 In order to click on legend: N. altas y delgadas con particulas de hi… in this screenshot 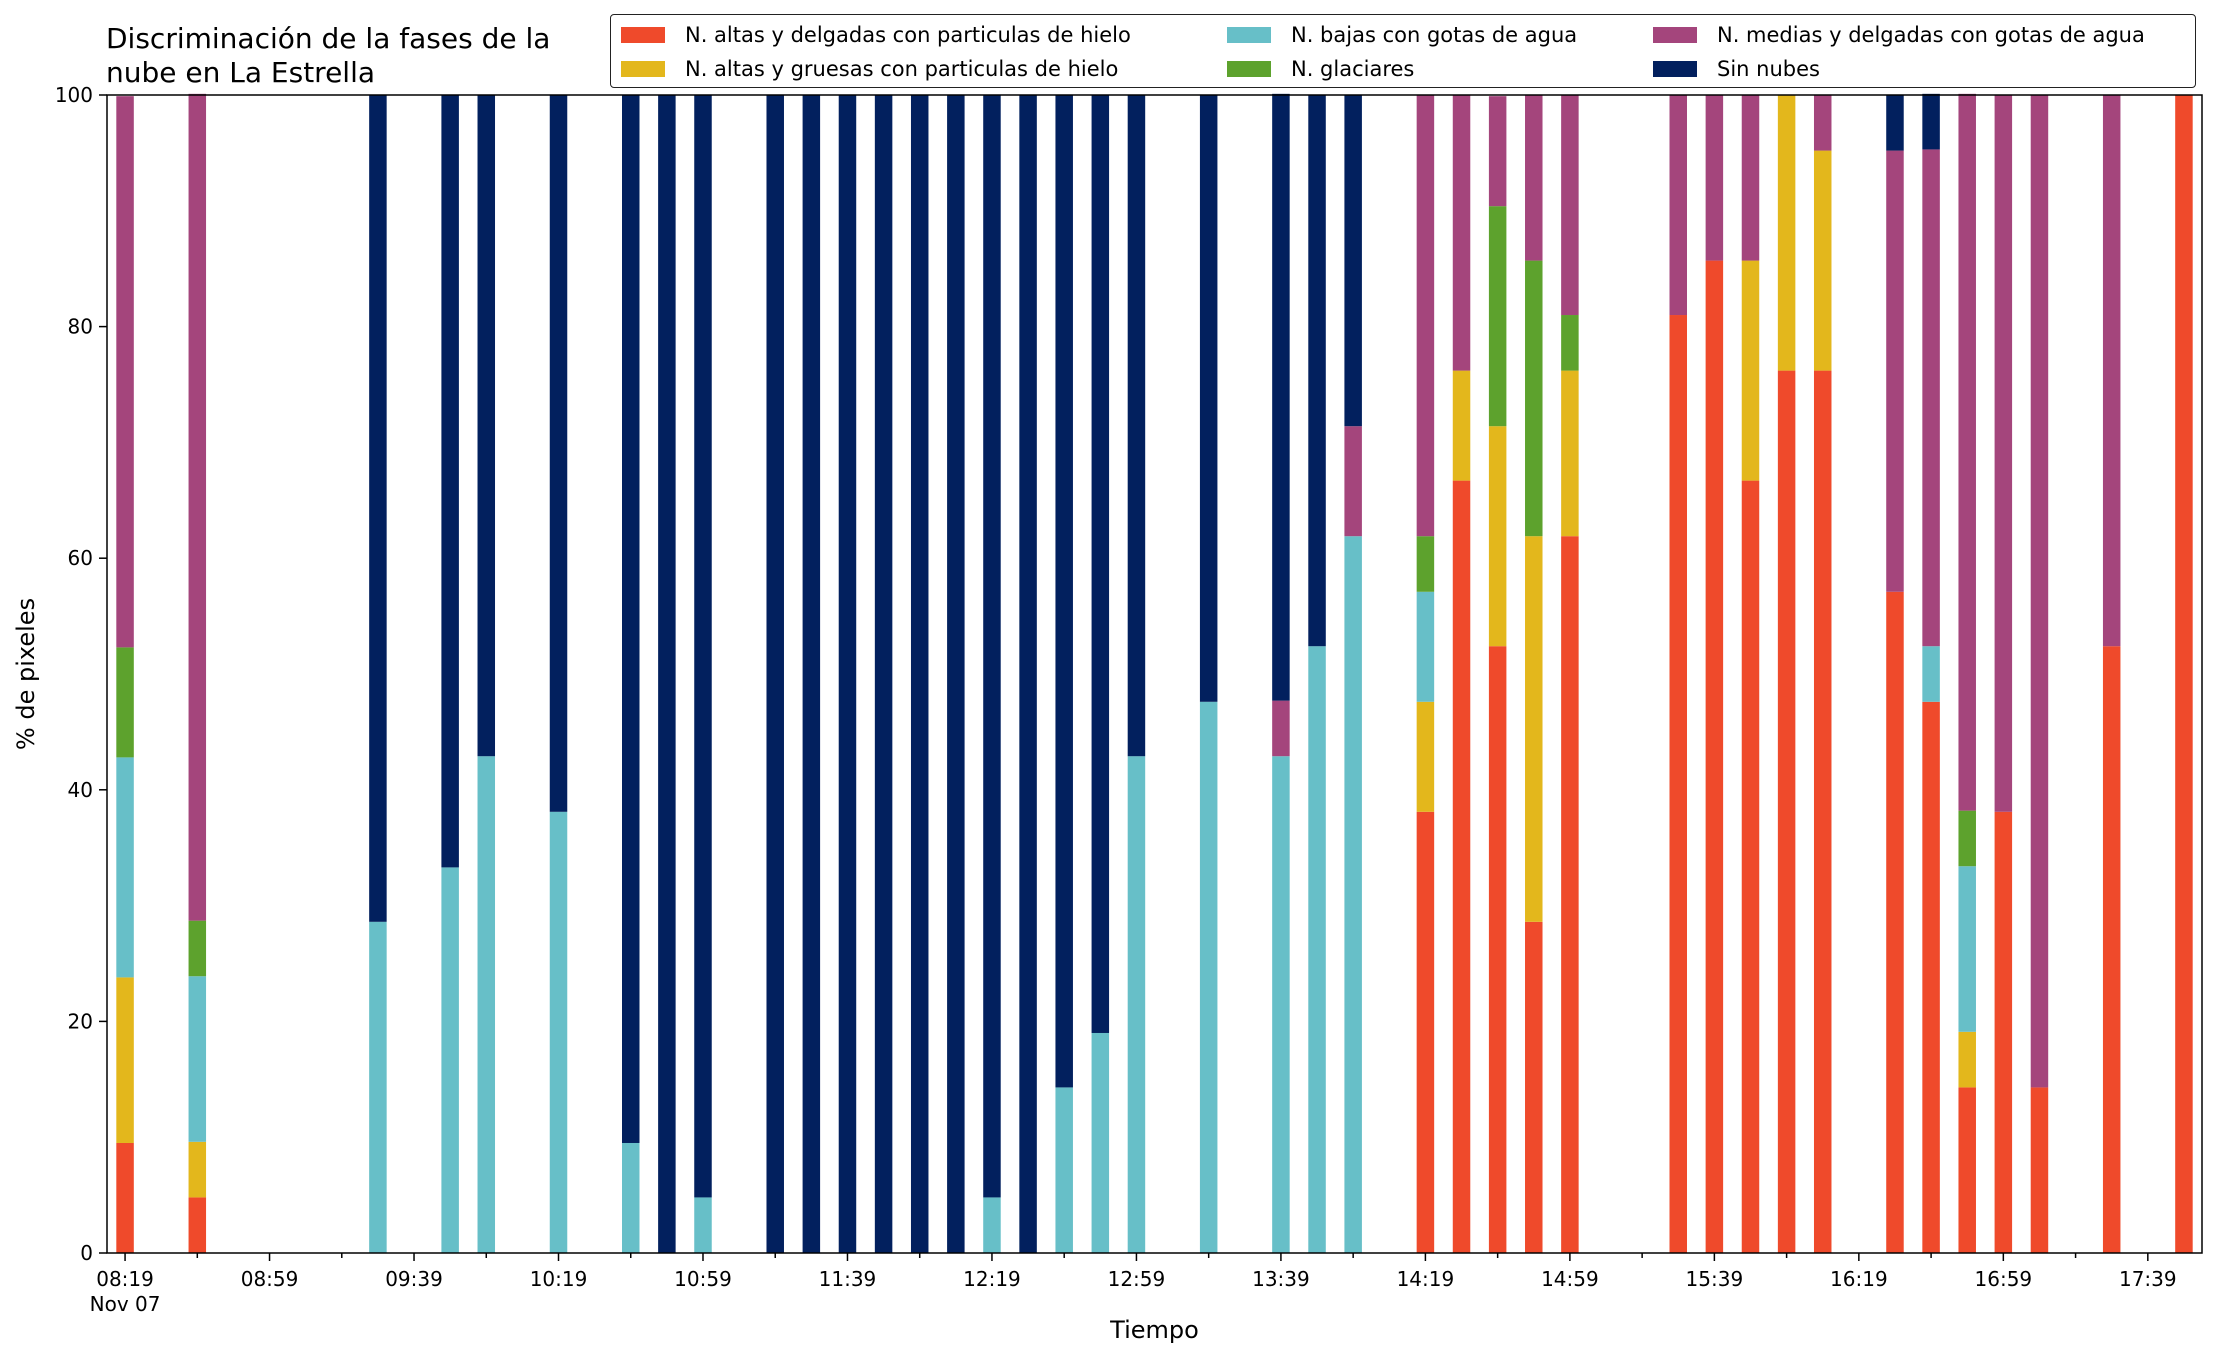, I will do `click(1403, 51)`.